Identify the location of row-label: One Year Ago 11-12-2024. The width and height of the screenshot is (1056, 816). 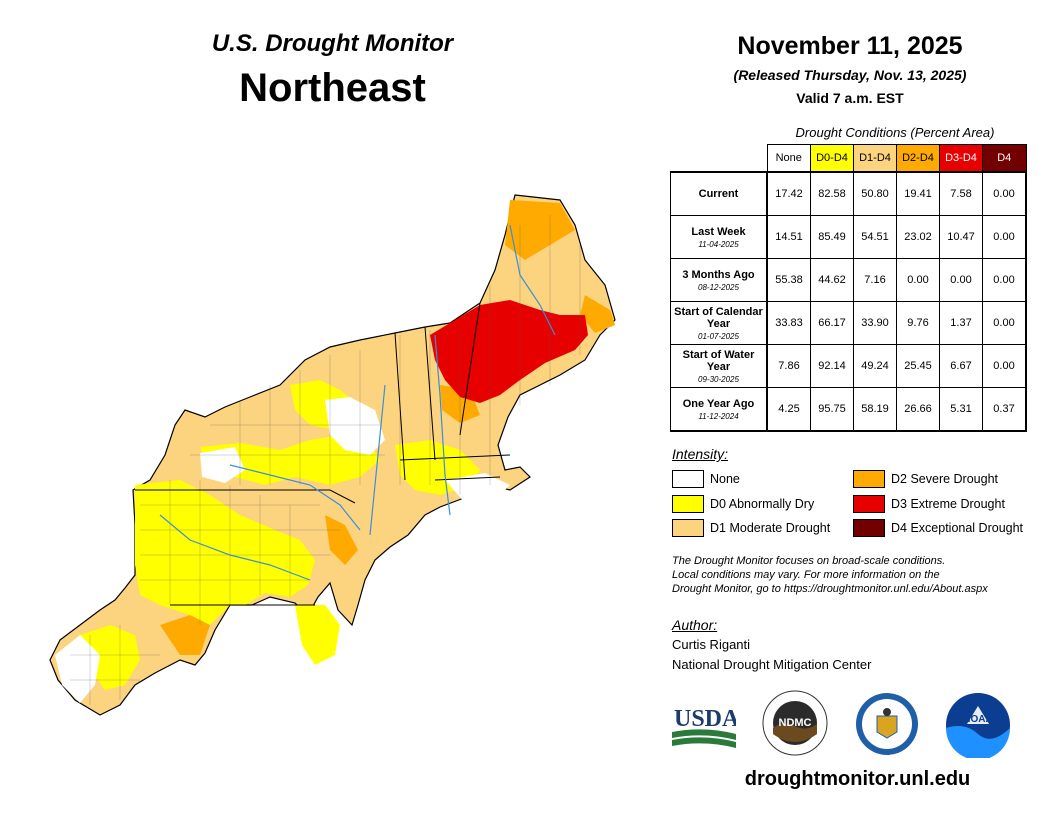
(719, 409).